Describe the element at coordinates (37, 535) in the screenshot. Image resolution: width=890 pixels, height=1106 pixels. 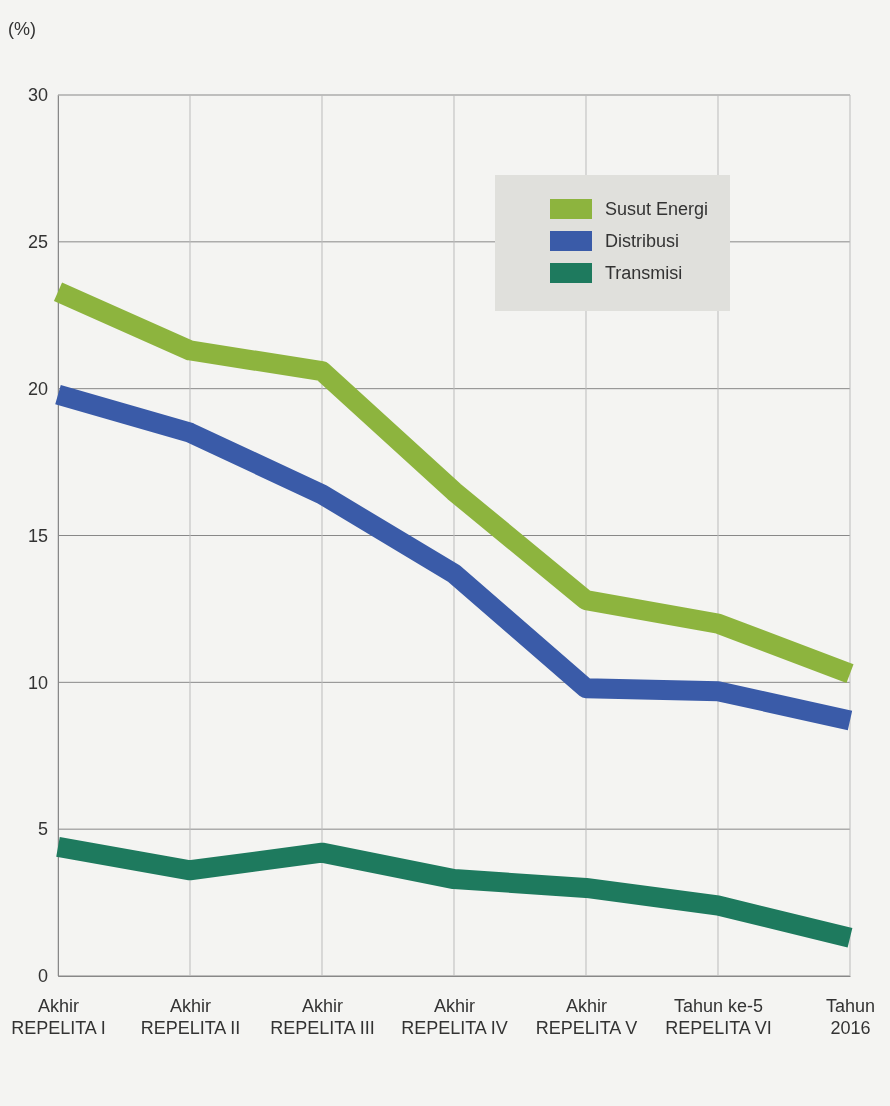
I see `y-tick-label: 15` at that location.